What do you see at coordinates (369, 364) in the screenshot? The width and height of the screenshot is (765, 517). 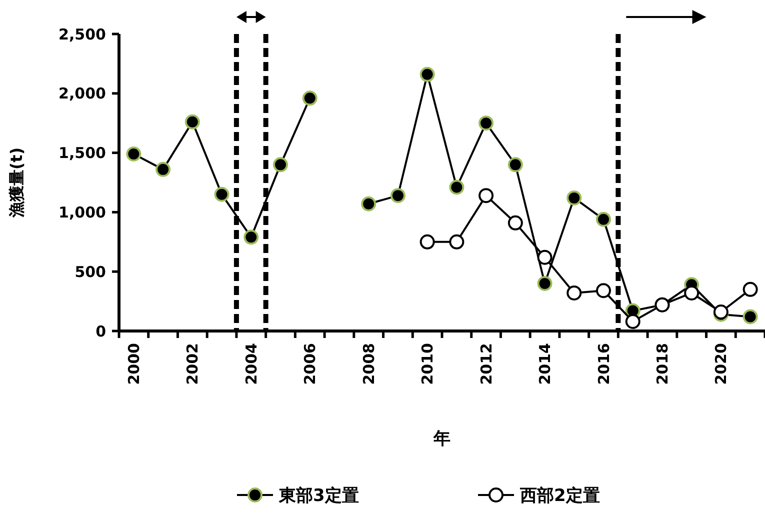 I see `x-tick-label: 2008` at bounding box center [369, 364].